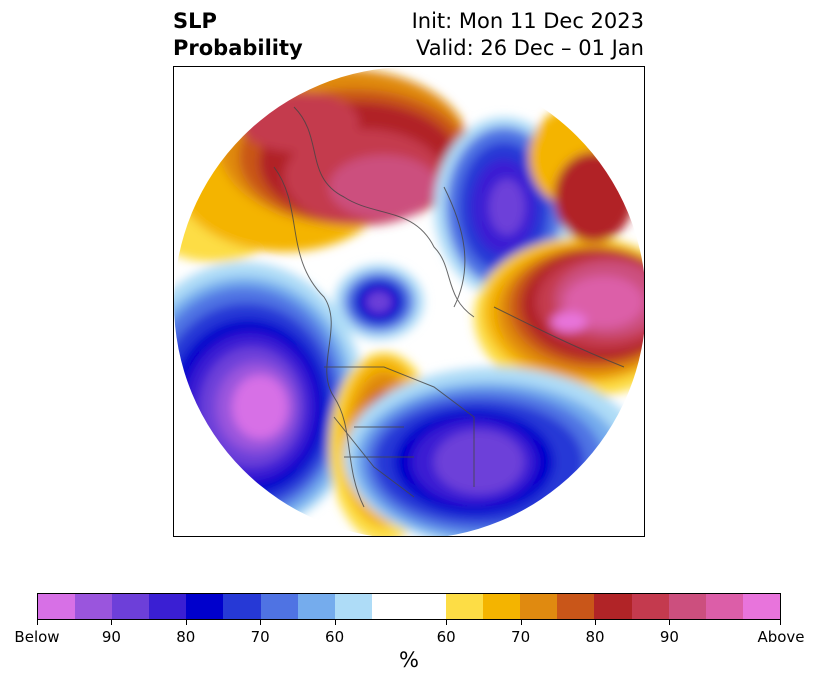  I want to click on init-date: Init: Mon 11 Dec 2023, so click(527, 21).